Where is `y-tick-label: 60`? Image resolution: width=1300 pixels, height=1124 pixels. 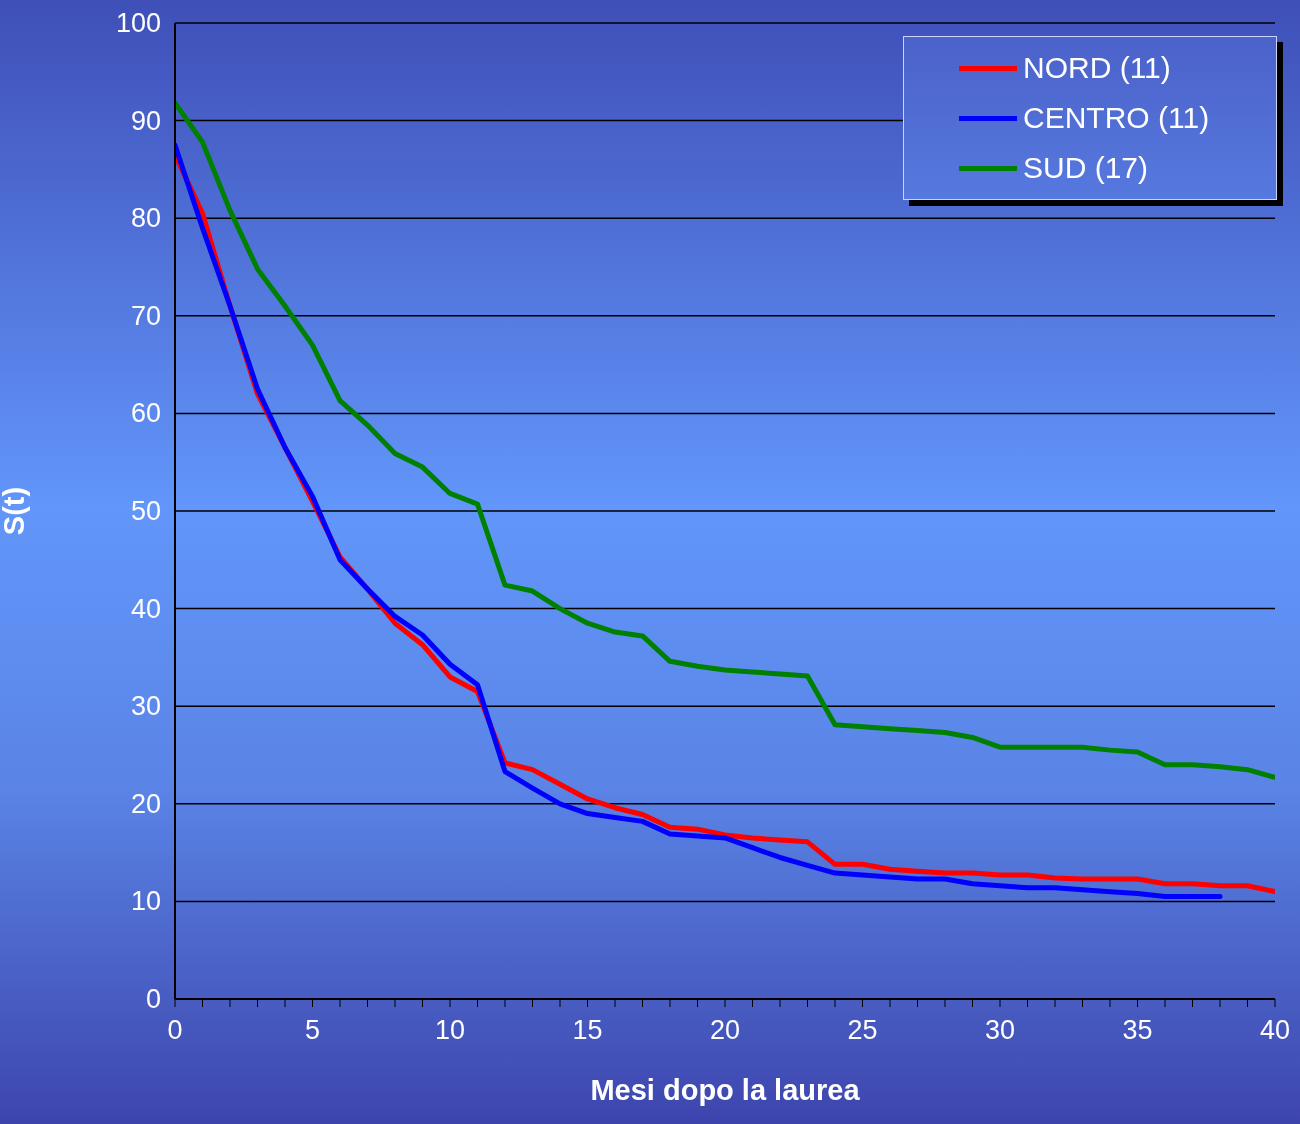 y-tick-label: 60 is located at coordinates (145, 413).